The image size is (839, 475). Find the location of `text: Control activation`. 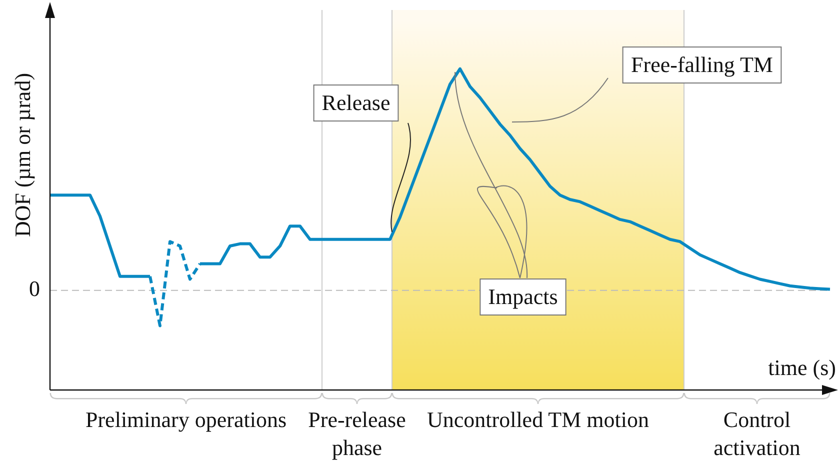

text: Control activation is located at coordinates (757, 433).